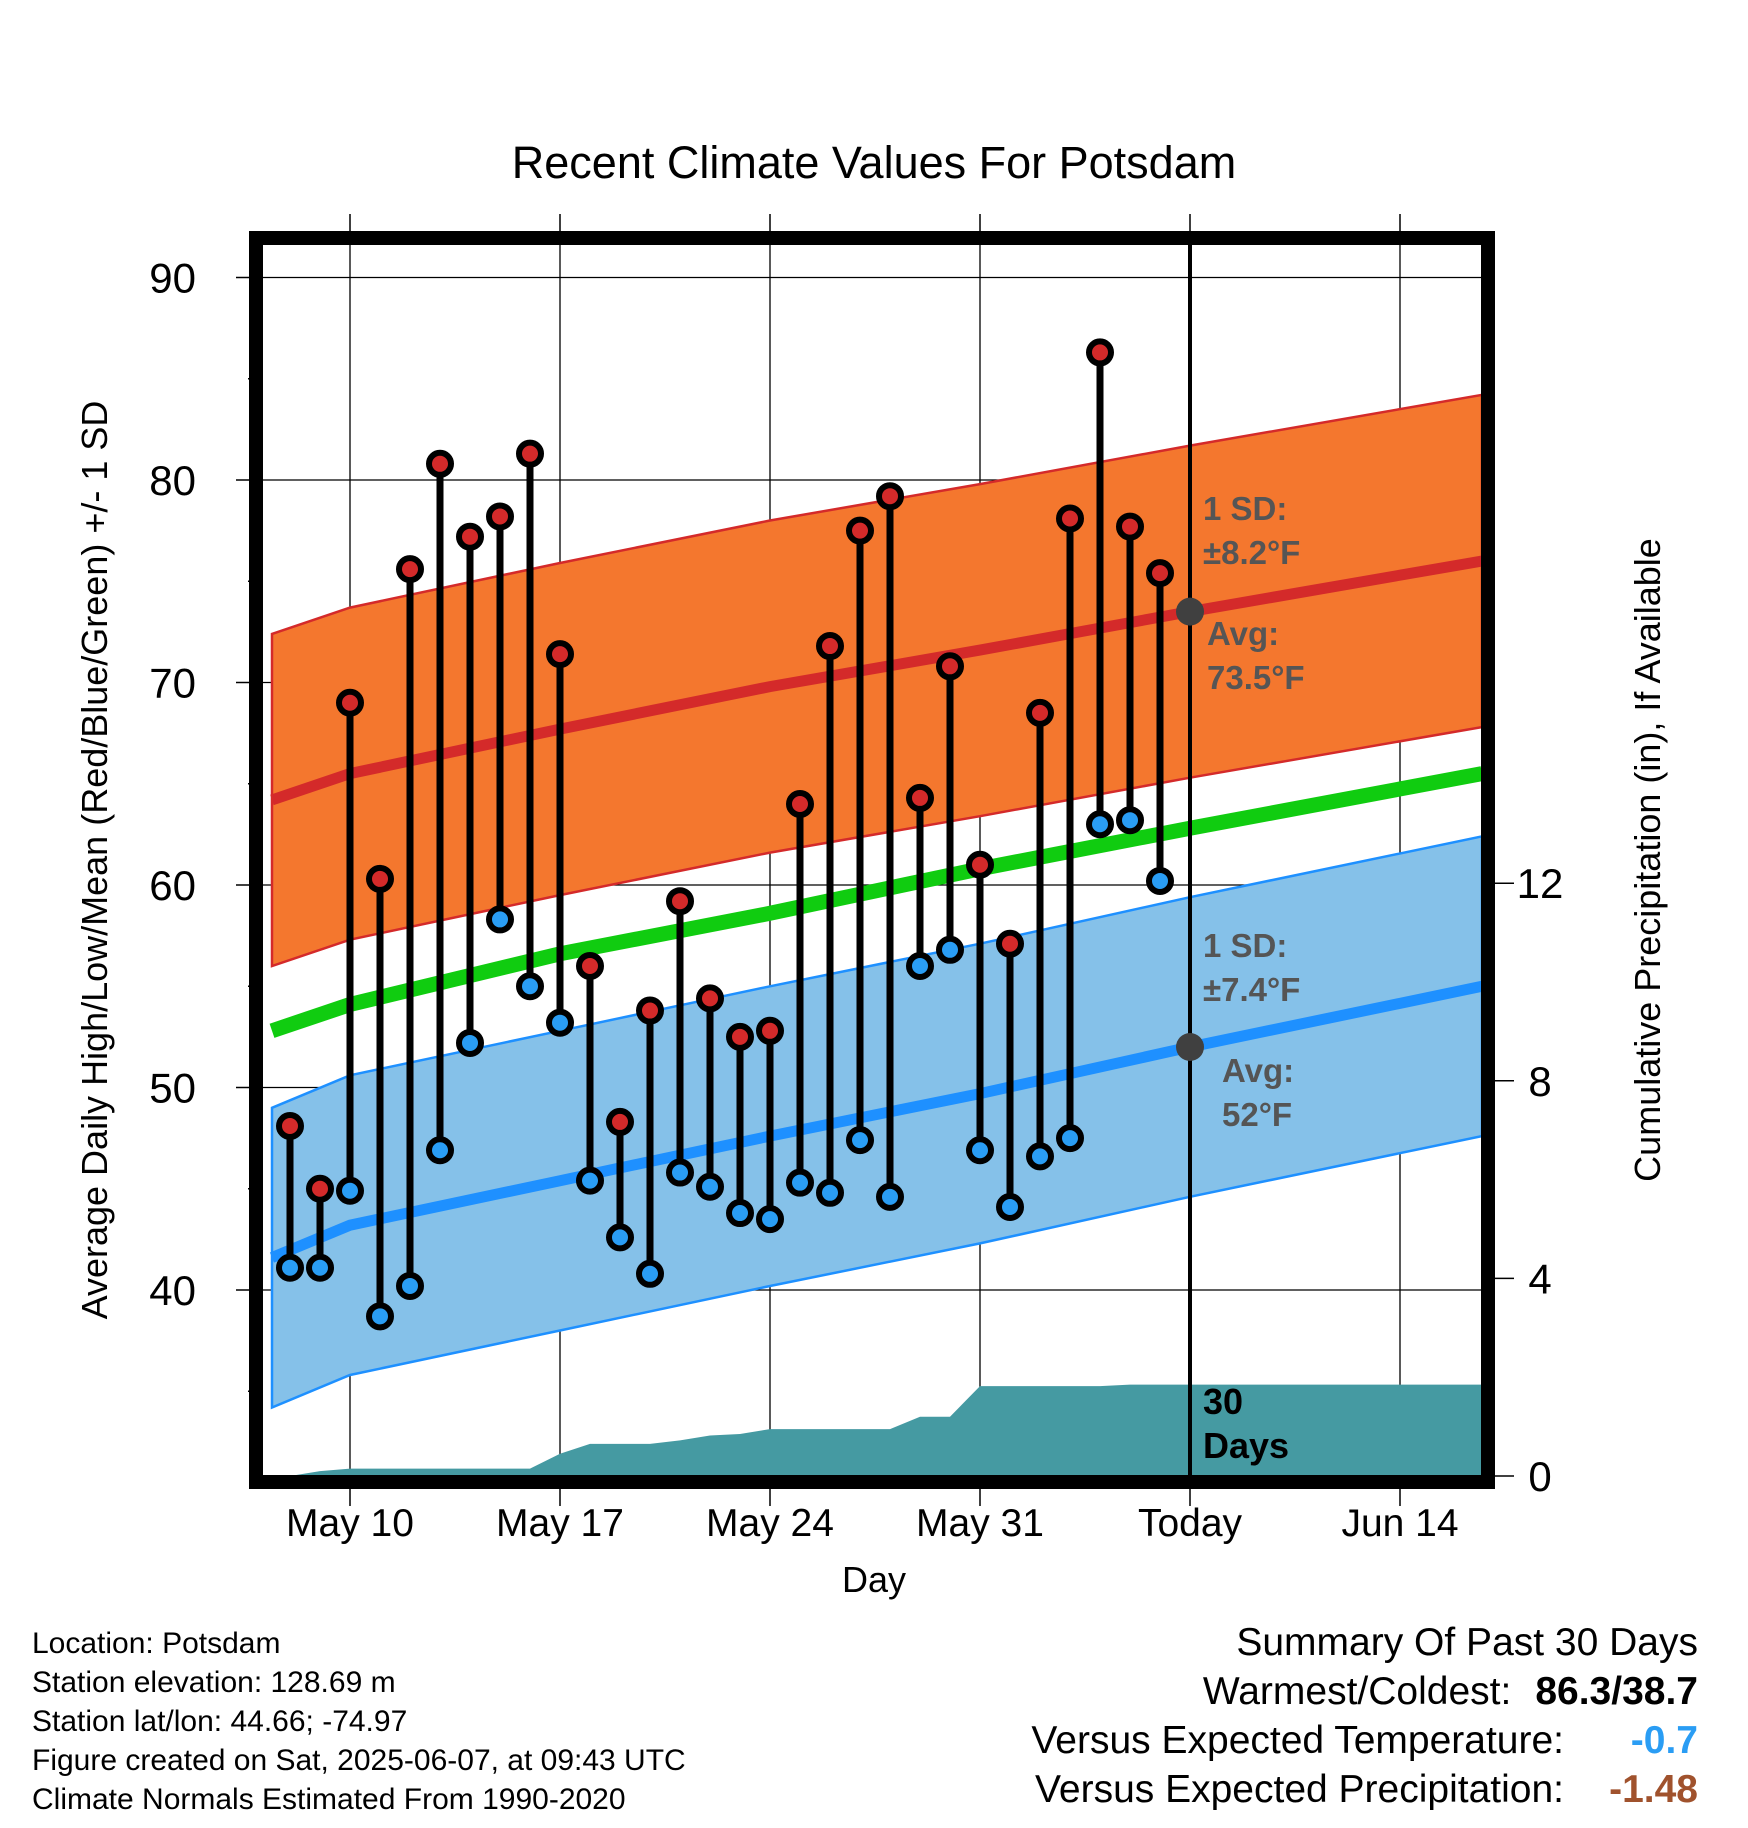 This screenshot has width=1748, height=1828. Describe the element at coordinates (1251, 552) in the screenshot. I see `high-sd-value: ±8.2°F` at that location.